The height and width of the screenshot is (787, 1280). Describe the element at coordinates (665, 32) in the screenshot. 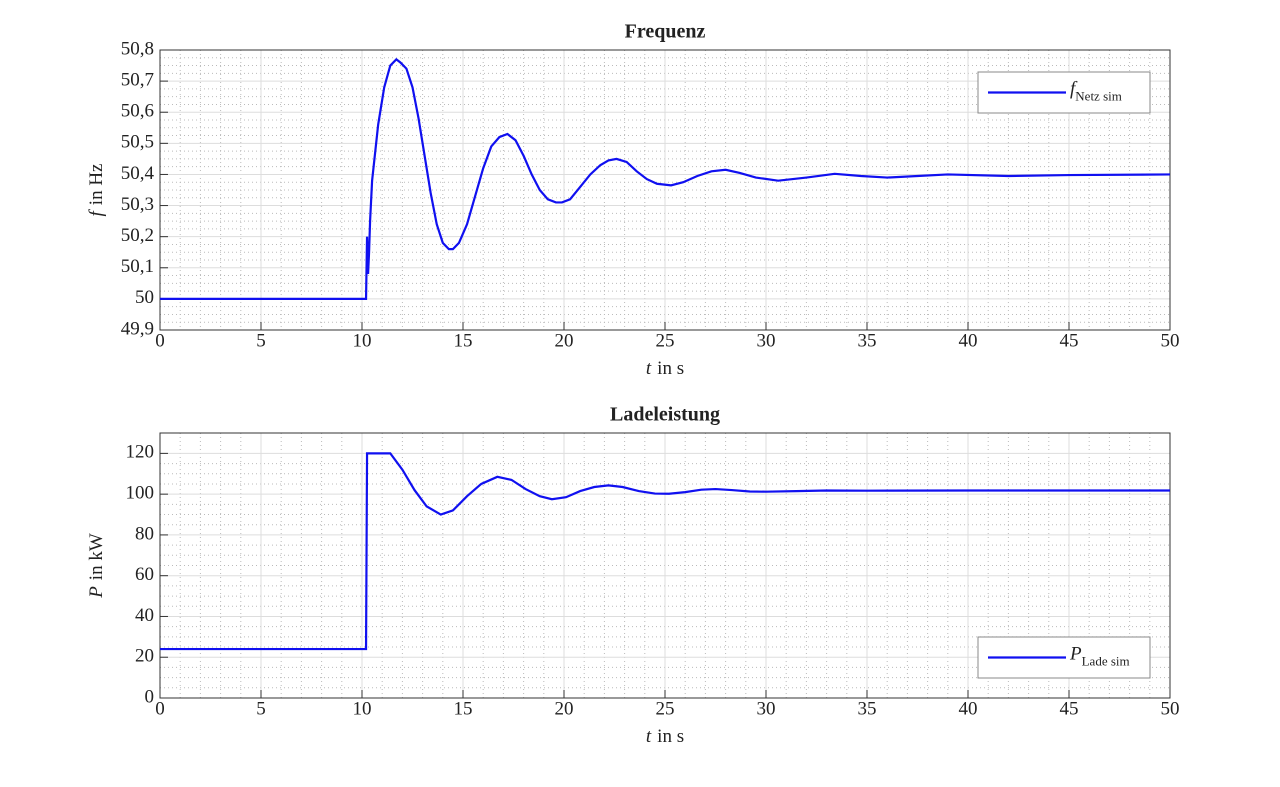

I see `chart-title: Frequenz` at that location.